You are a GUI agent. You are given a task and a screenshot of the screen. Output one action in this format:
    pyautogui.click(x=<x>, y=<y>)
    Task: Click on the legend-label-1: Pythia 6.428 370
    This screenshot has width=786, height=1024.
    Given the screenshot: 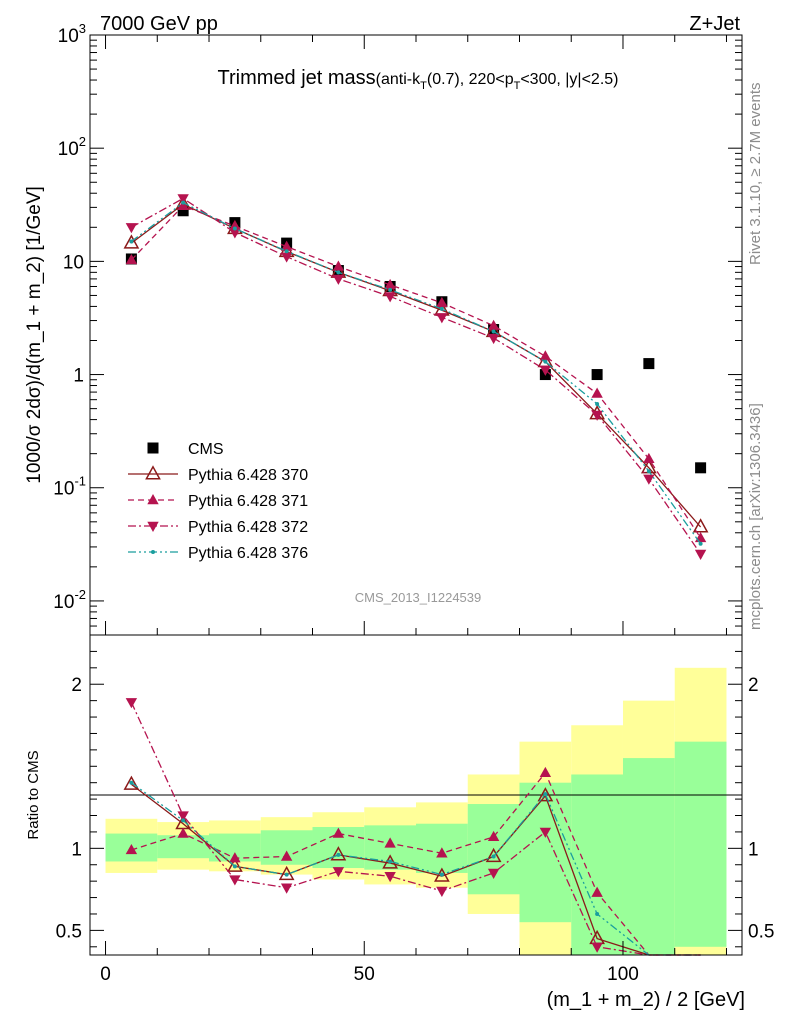 What is the action you would take?
    pyautogui.click(x=248, y=475)
    